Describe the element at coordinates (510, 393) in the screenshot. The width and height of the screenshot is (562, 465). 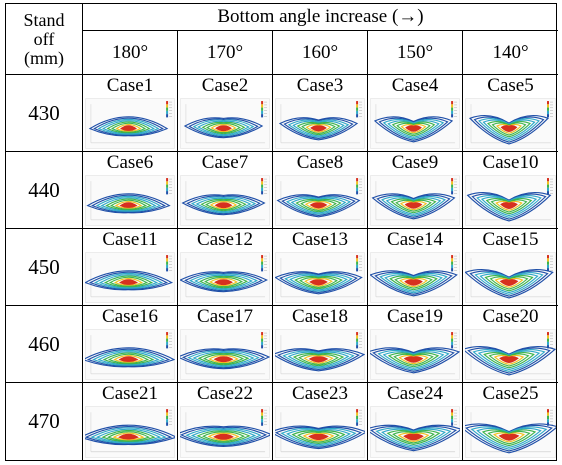
I see `case-label: Case25` at that location.